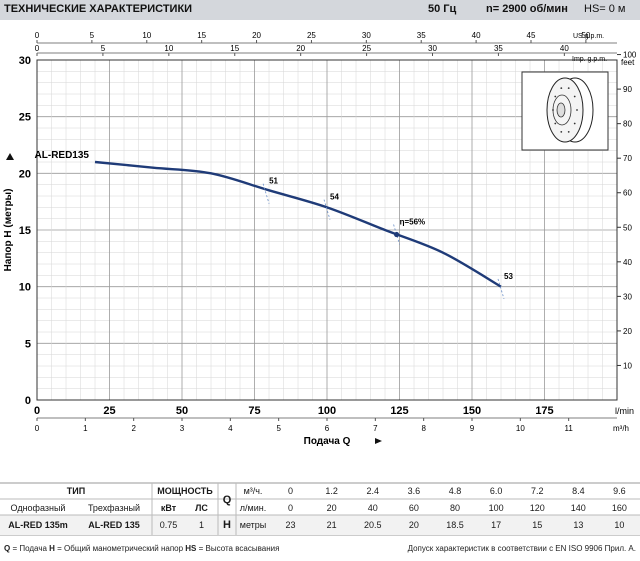 The width and height of the screenshot is (640, 561). What do you see at coordinates (476, 35) in the screenshot?
I see `usgpm-tick-label: 40` at bounding box center [476, 35].